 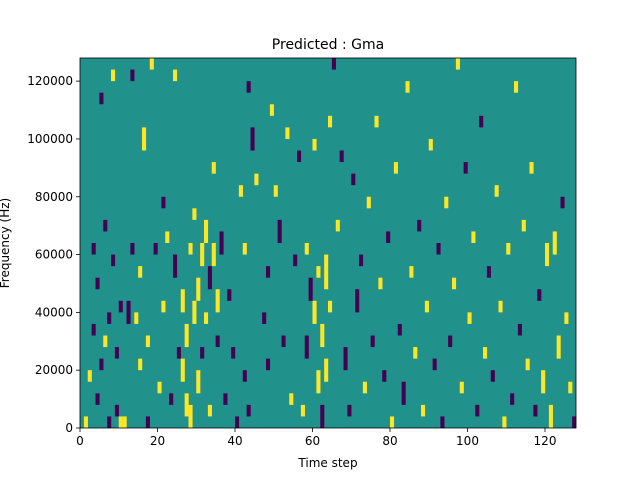 I want to click on x-tick-label: 100, so click(x=467, y=441).